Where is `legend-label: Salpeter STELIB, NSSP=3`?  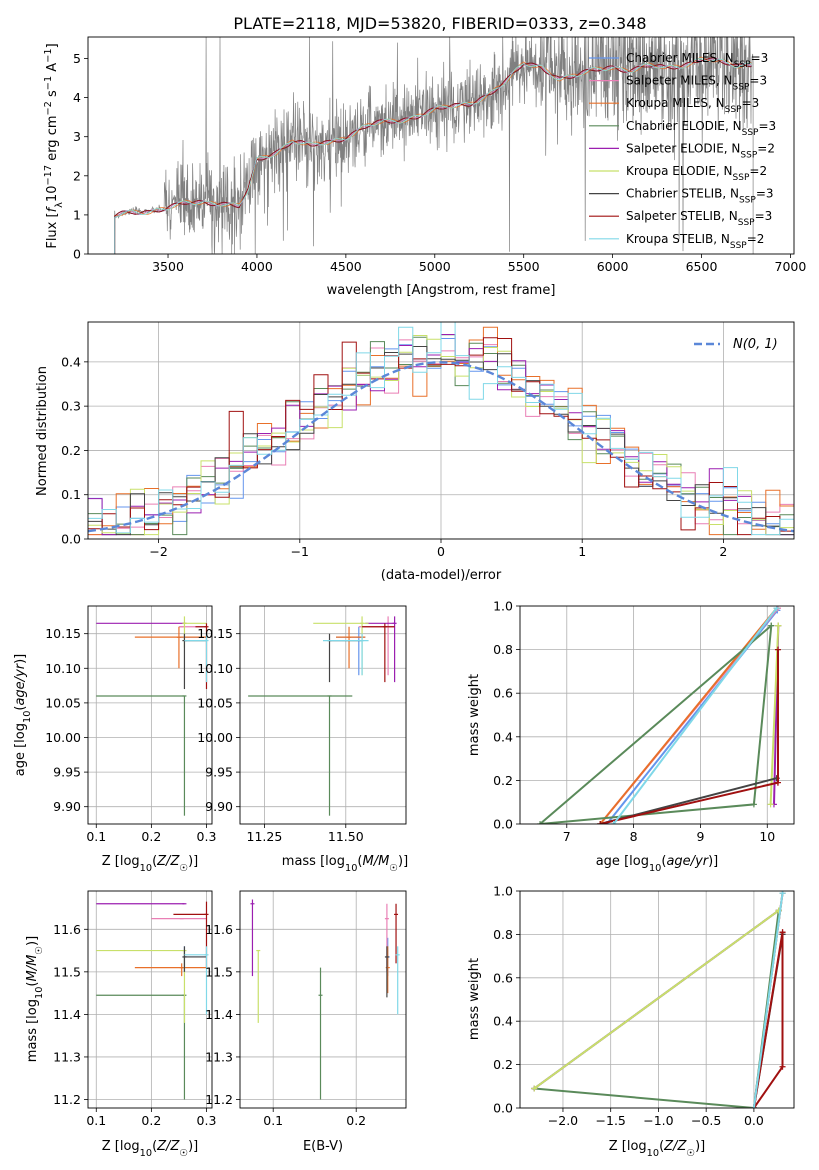
legend-label: Salpeter STELIB, NSSP=3 is located at coordinates (699, 218).